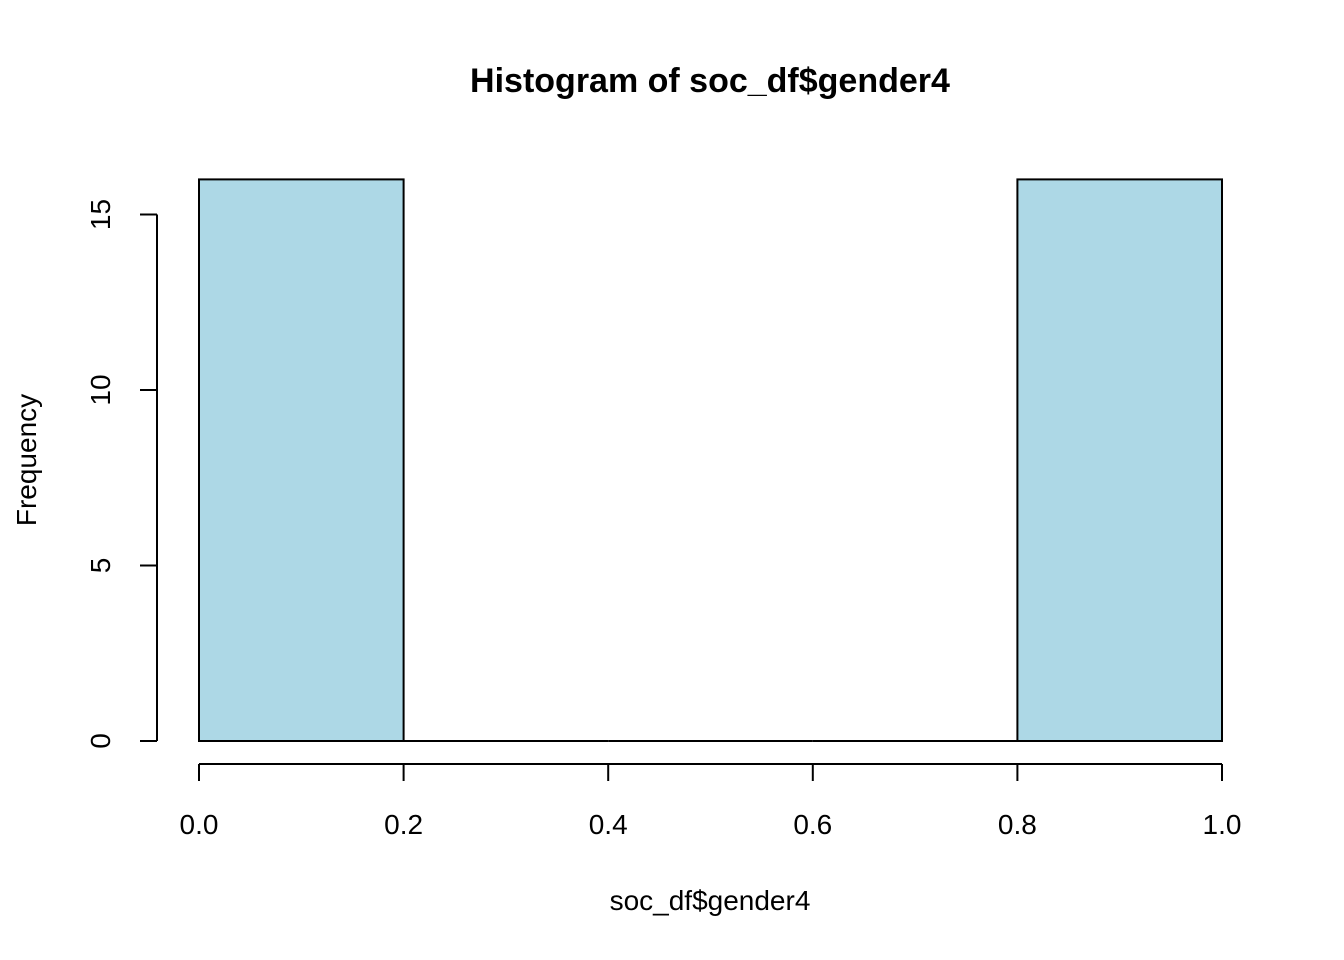  Describe the element at coordinates (100, 389) in the screenshot. I see `y-tick-label: 10` at that location.